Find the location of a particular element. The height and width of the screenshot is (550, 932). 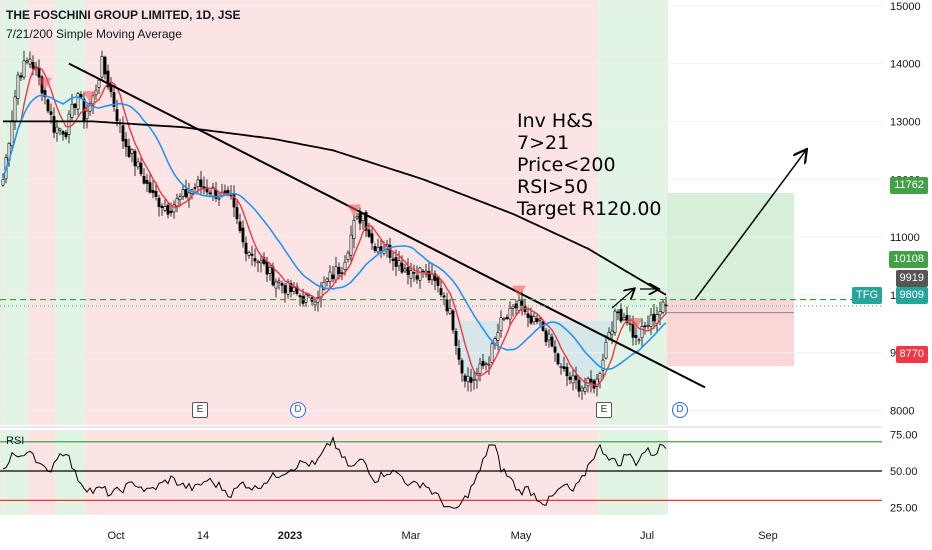

annotation-ma-cross: 7>21 is located at coordinates (543, 143).